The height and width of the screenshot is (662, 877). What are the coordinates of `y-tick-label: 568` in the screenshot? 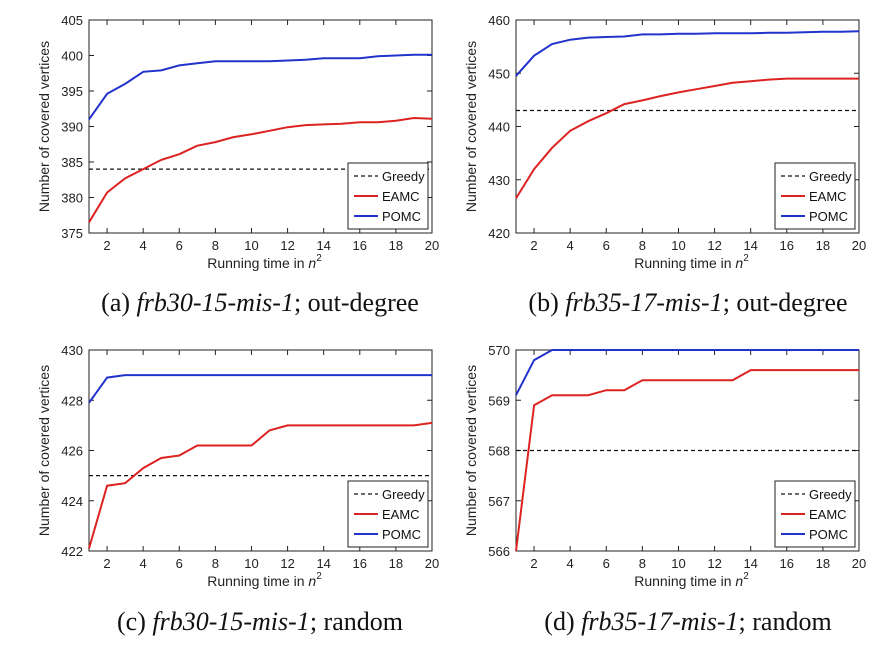 It's located at (499, 451).